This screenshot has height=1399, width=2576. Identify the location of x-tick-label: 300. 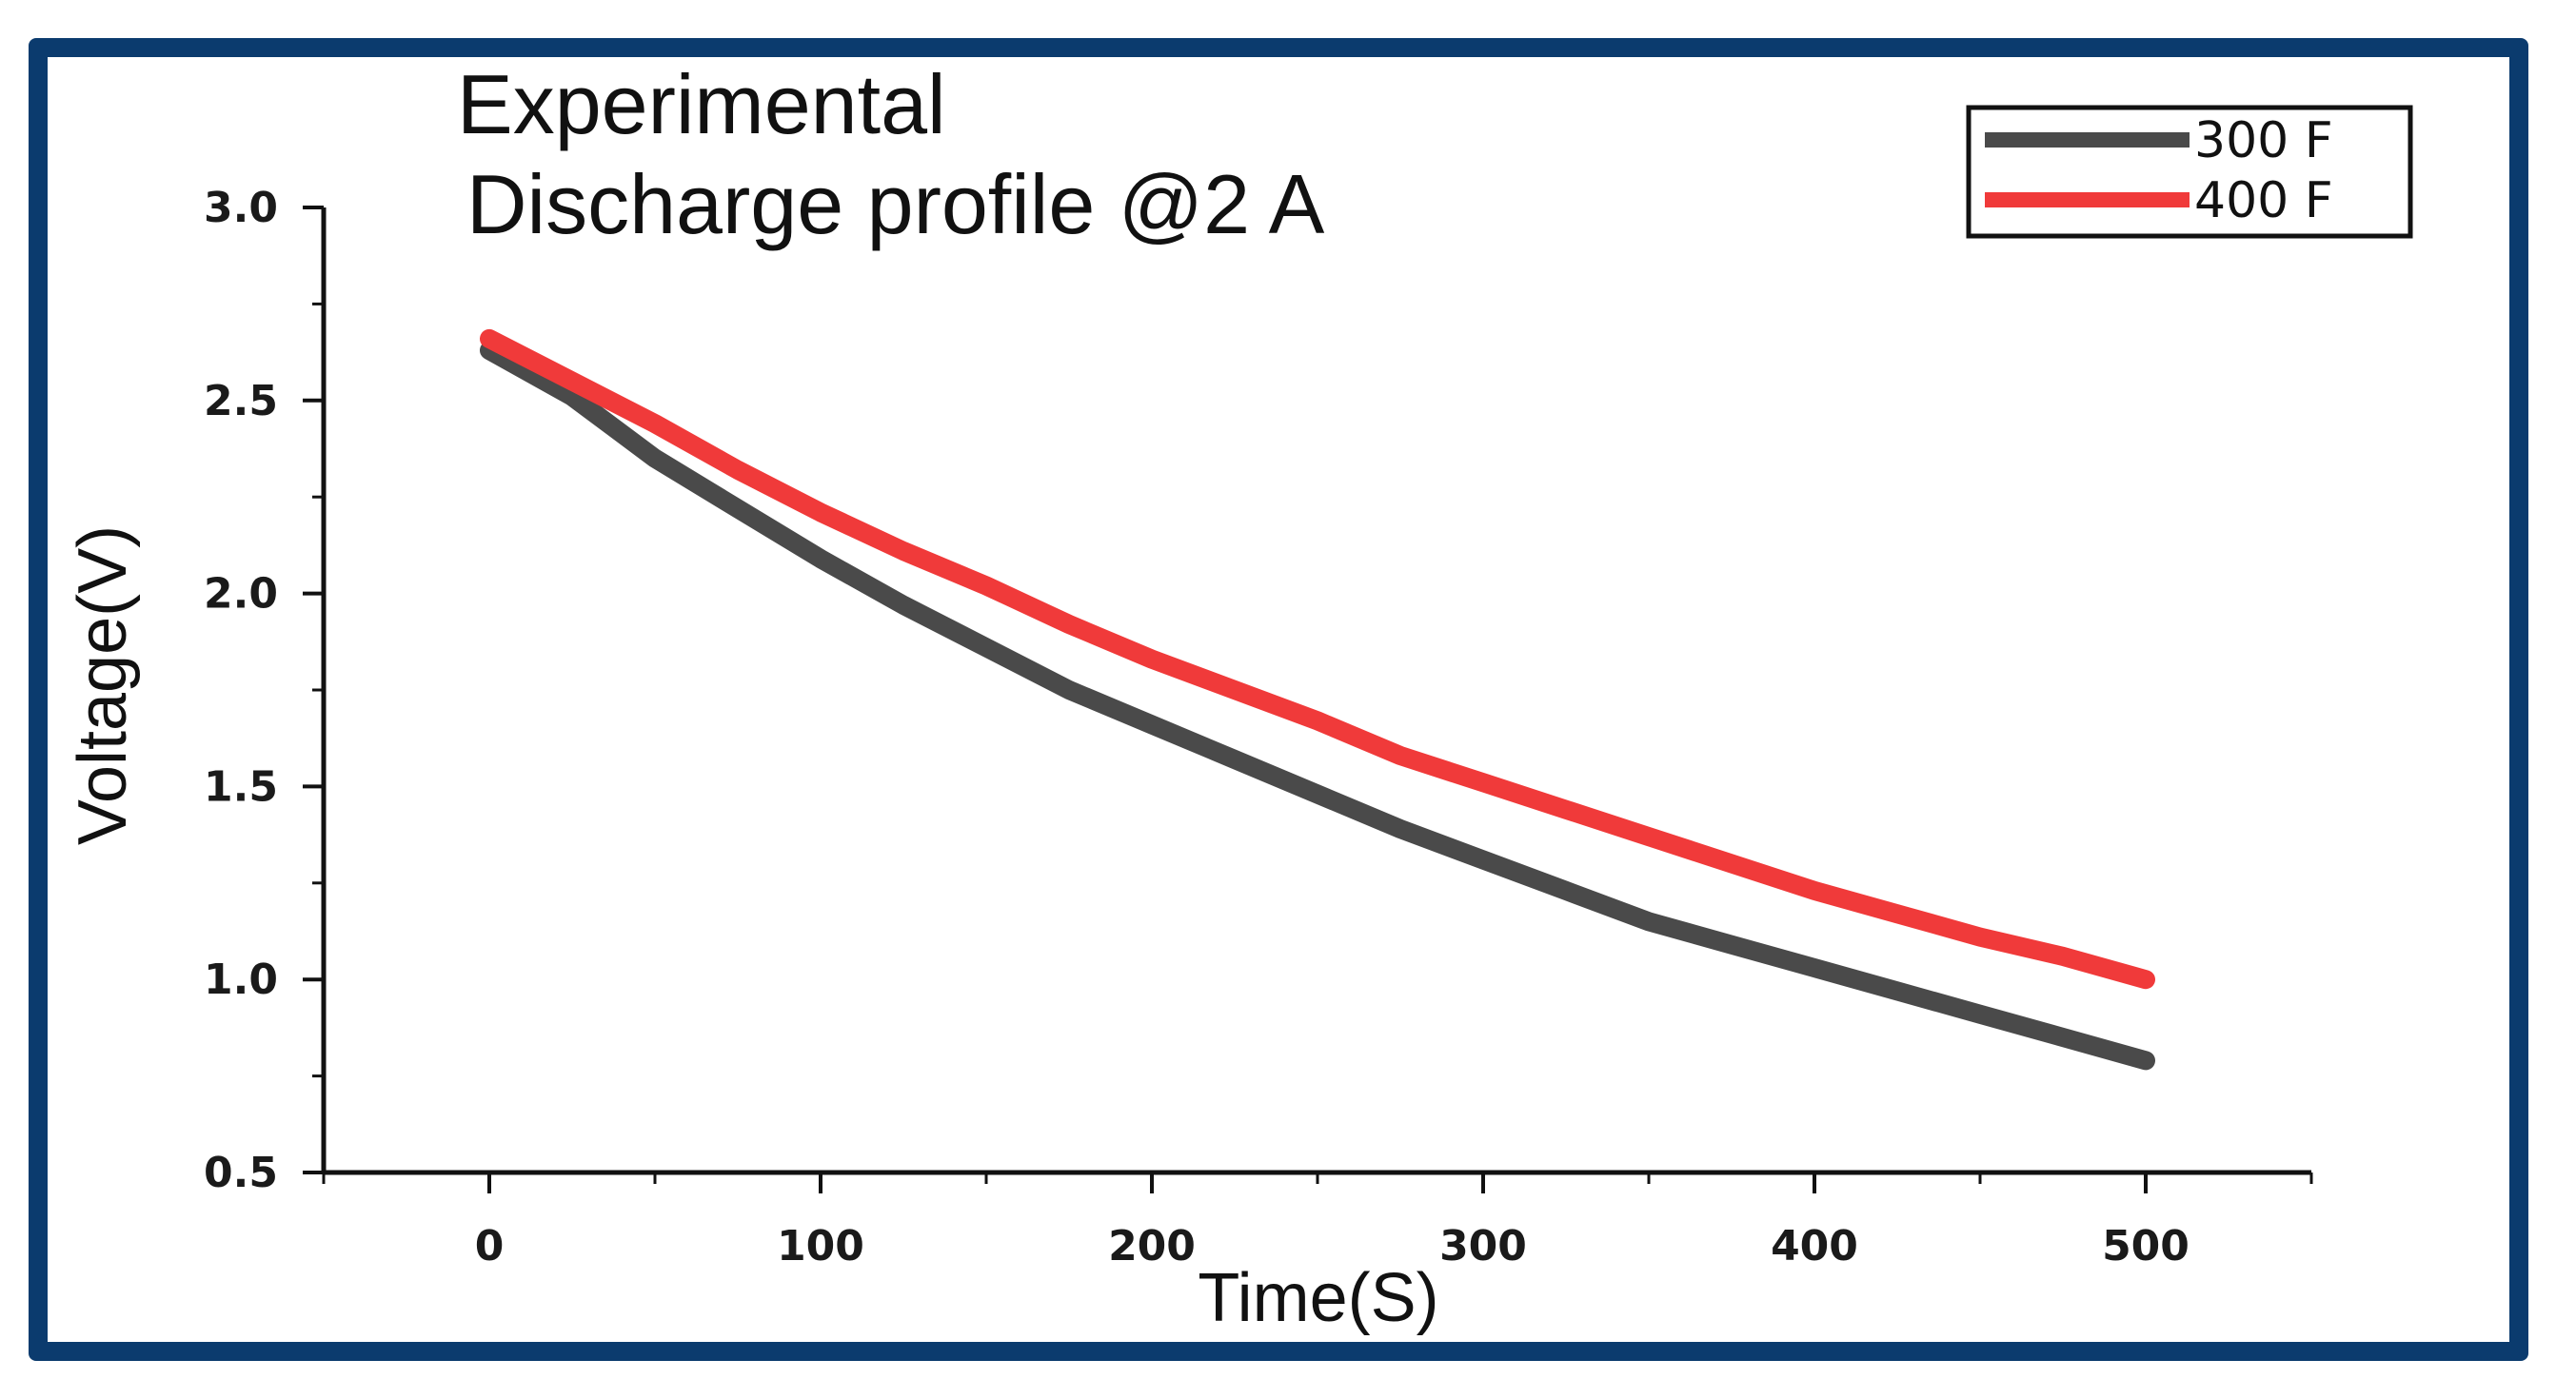
(1483, 1246).